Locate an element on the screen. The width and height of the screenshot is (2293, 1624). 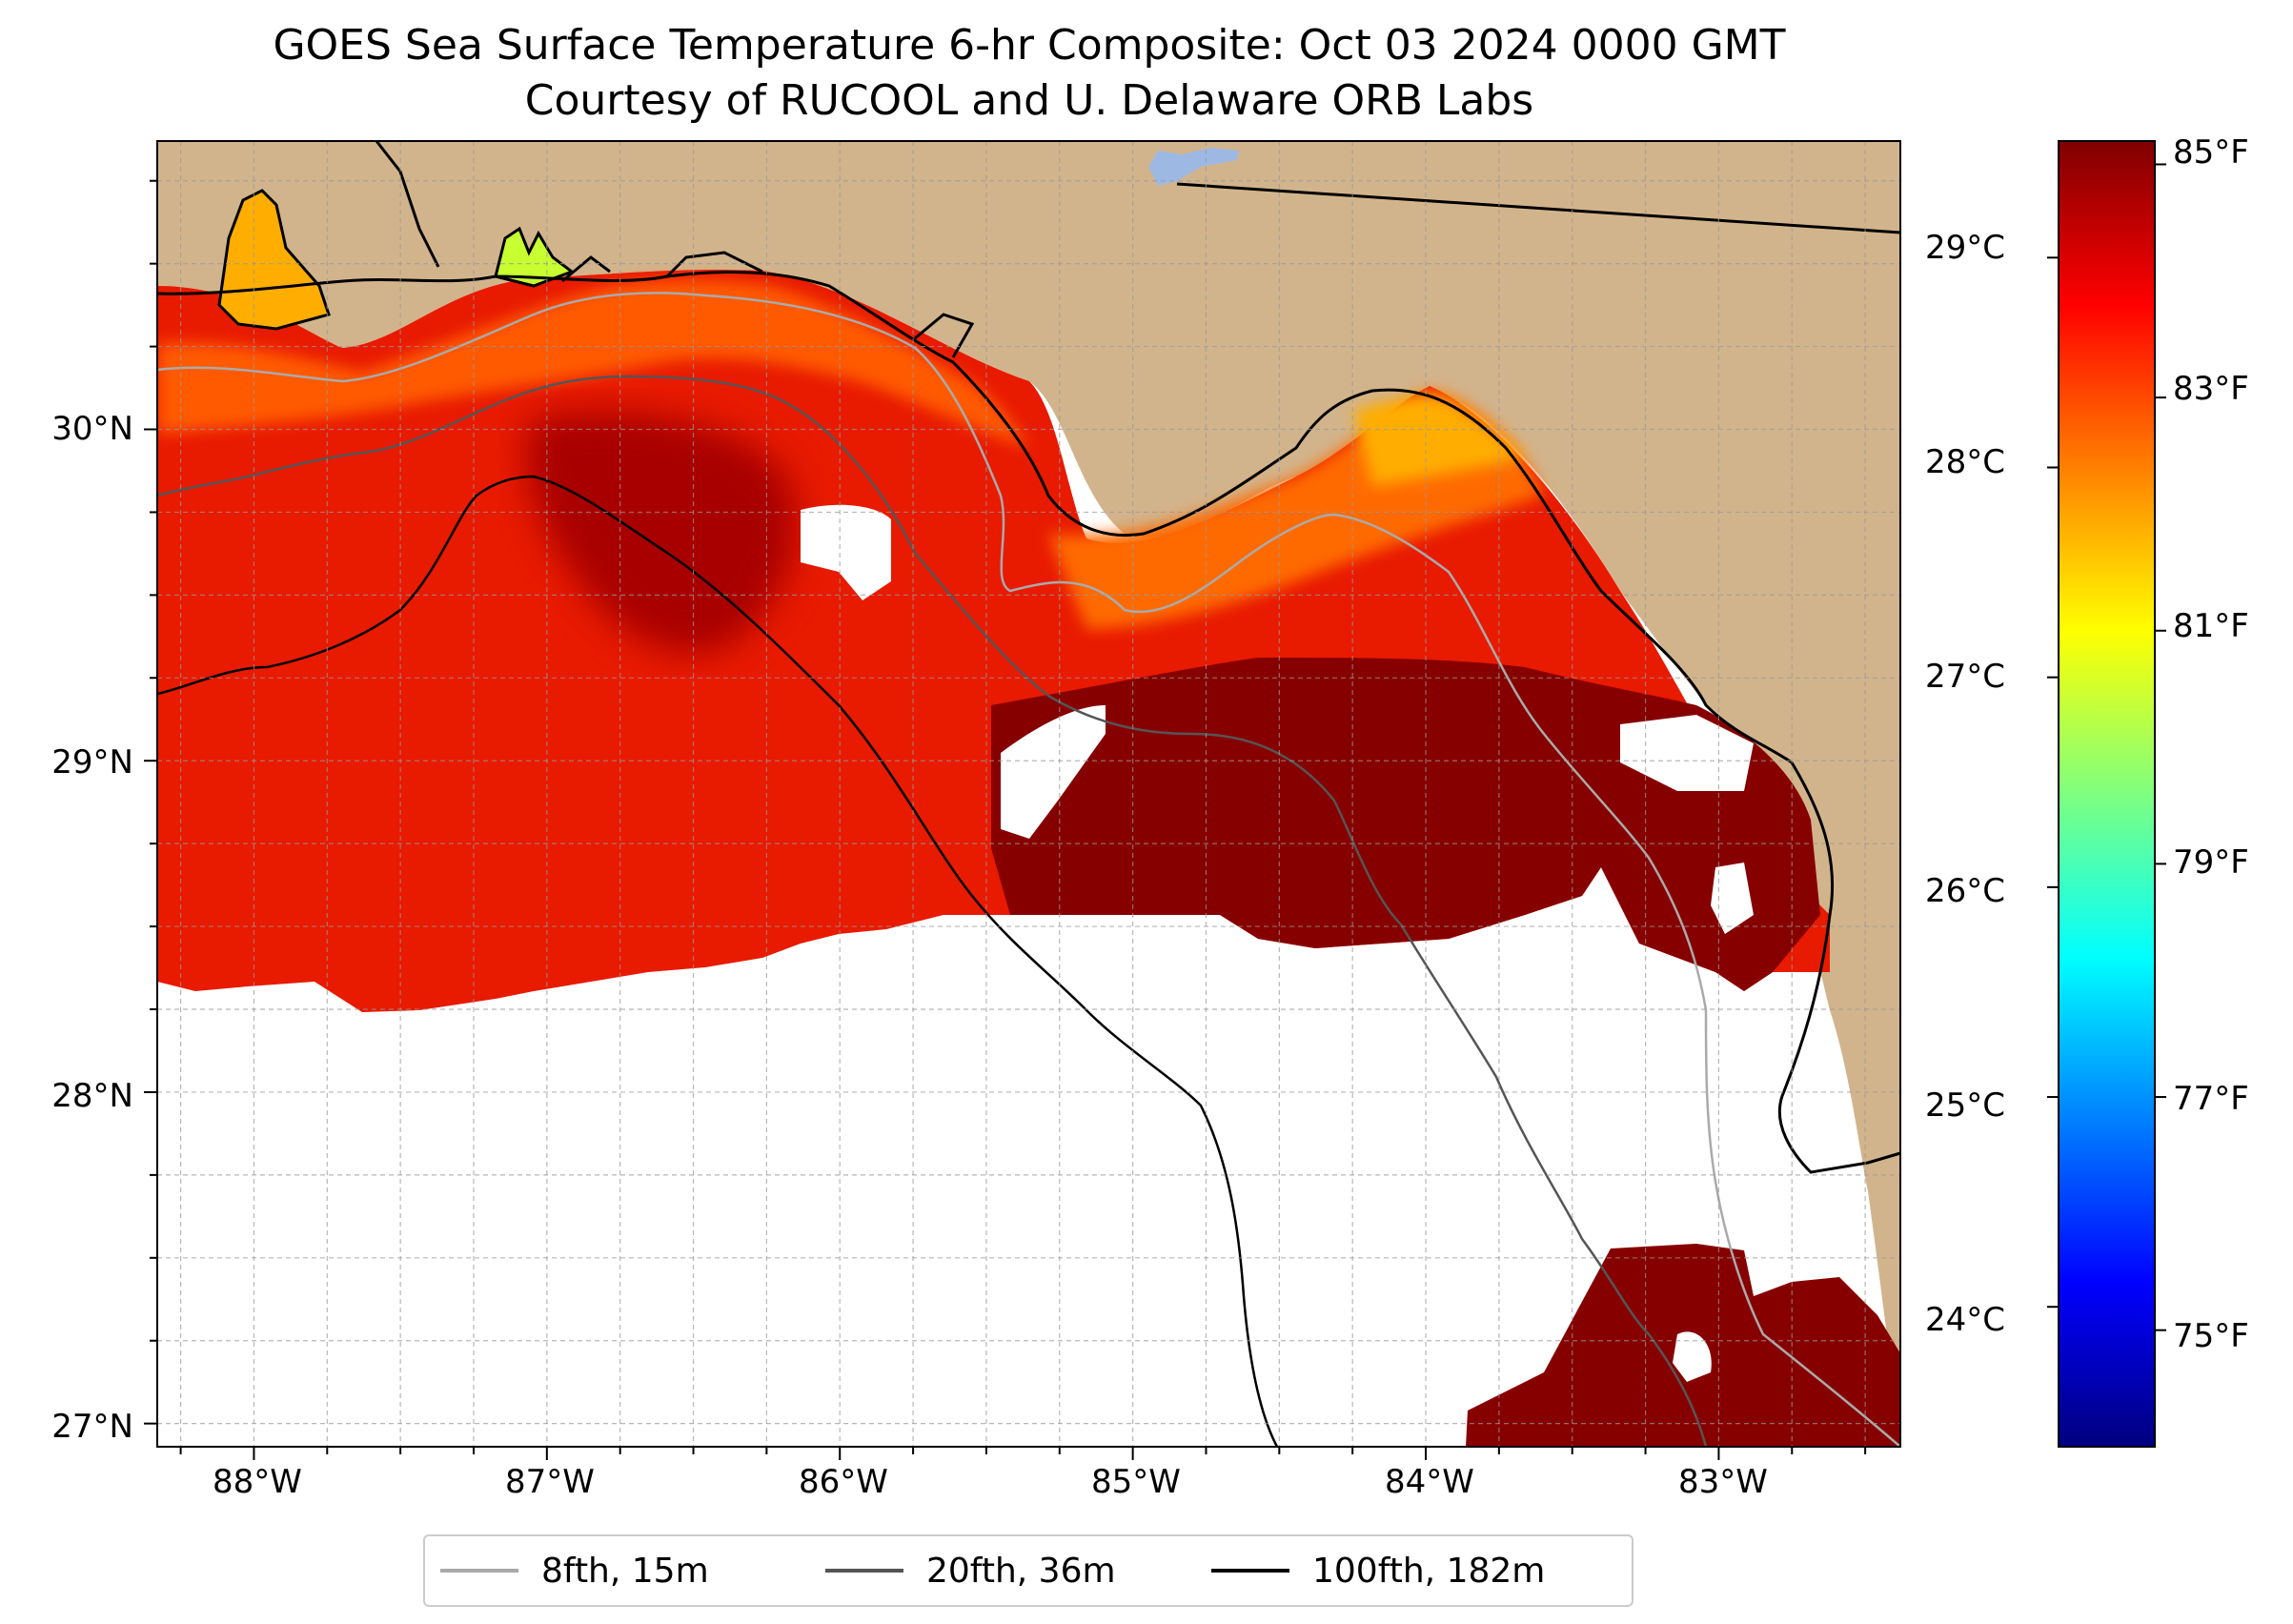
cb-fahrenheit-81: 81°F is located at coordinates (2211, 626).